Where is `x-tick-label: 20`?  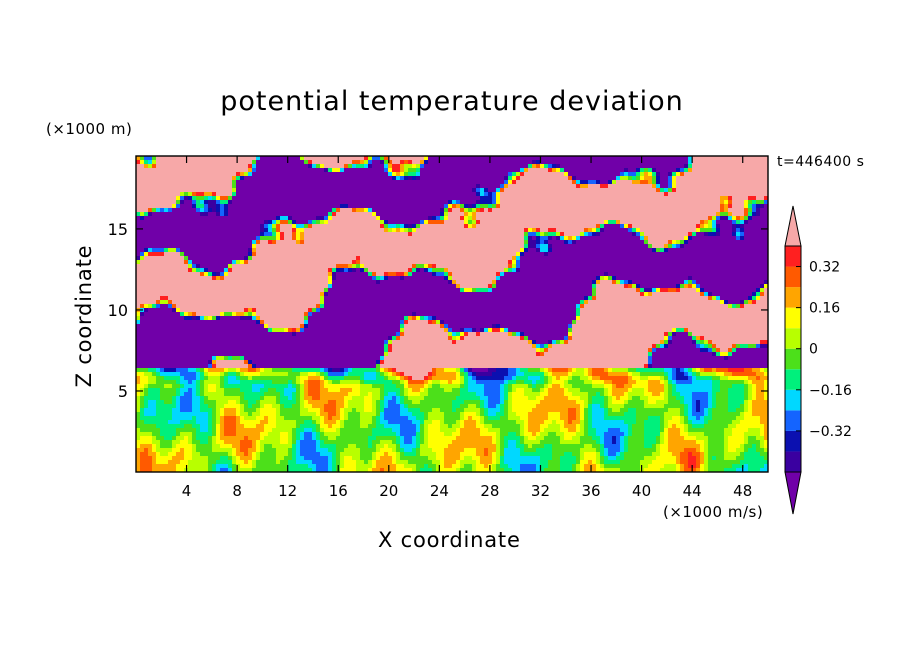
x-tick-label: 20 is located at coordinates (388, 491).